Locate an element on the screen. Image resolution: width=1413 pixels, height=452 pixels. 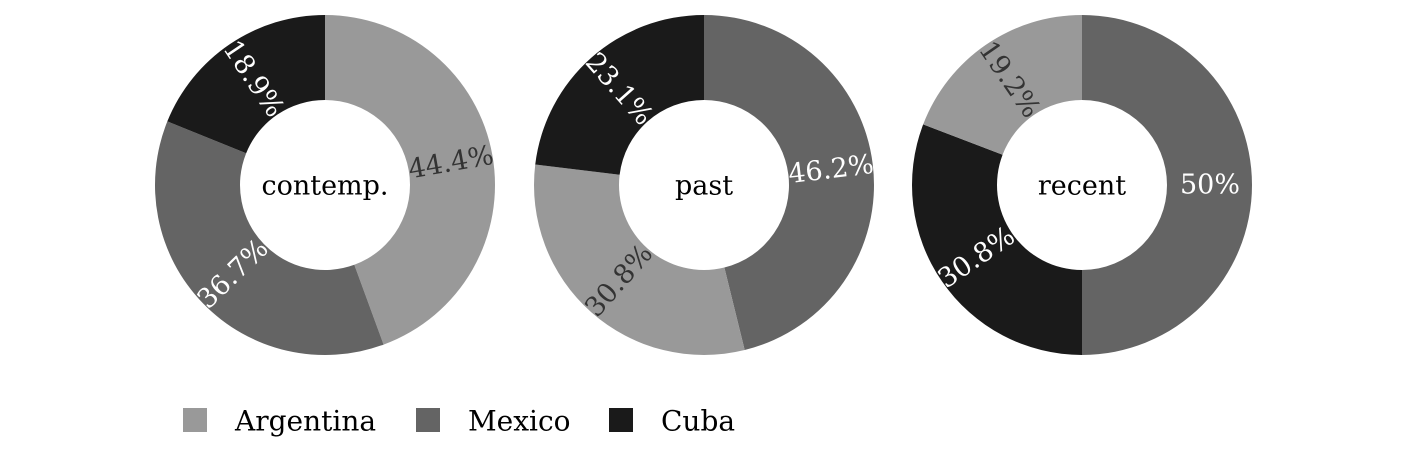
slice-label-recent-mexico: 50% is located at coordinates (1210, 185).